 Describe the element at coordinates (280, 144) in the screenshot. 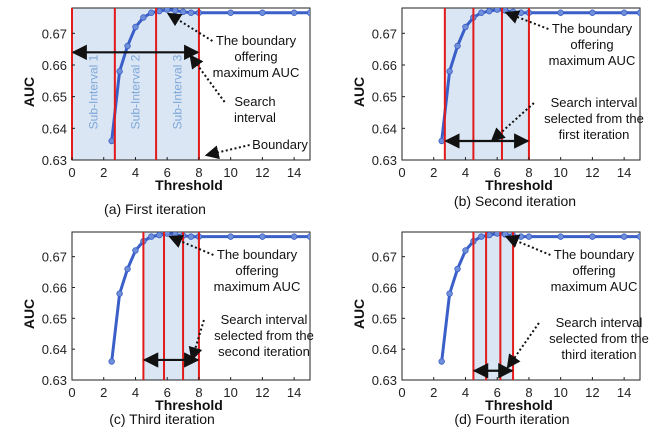

I see `annotation-text: Boundary` at that location.